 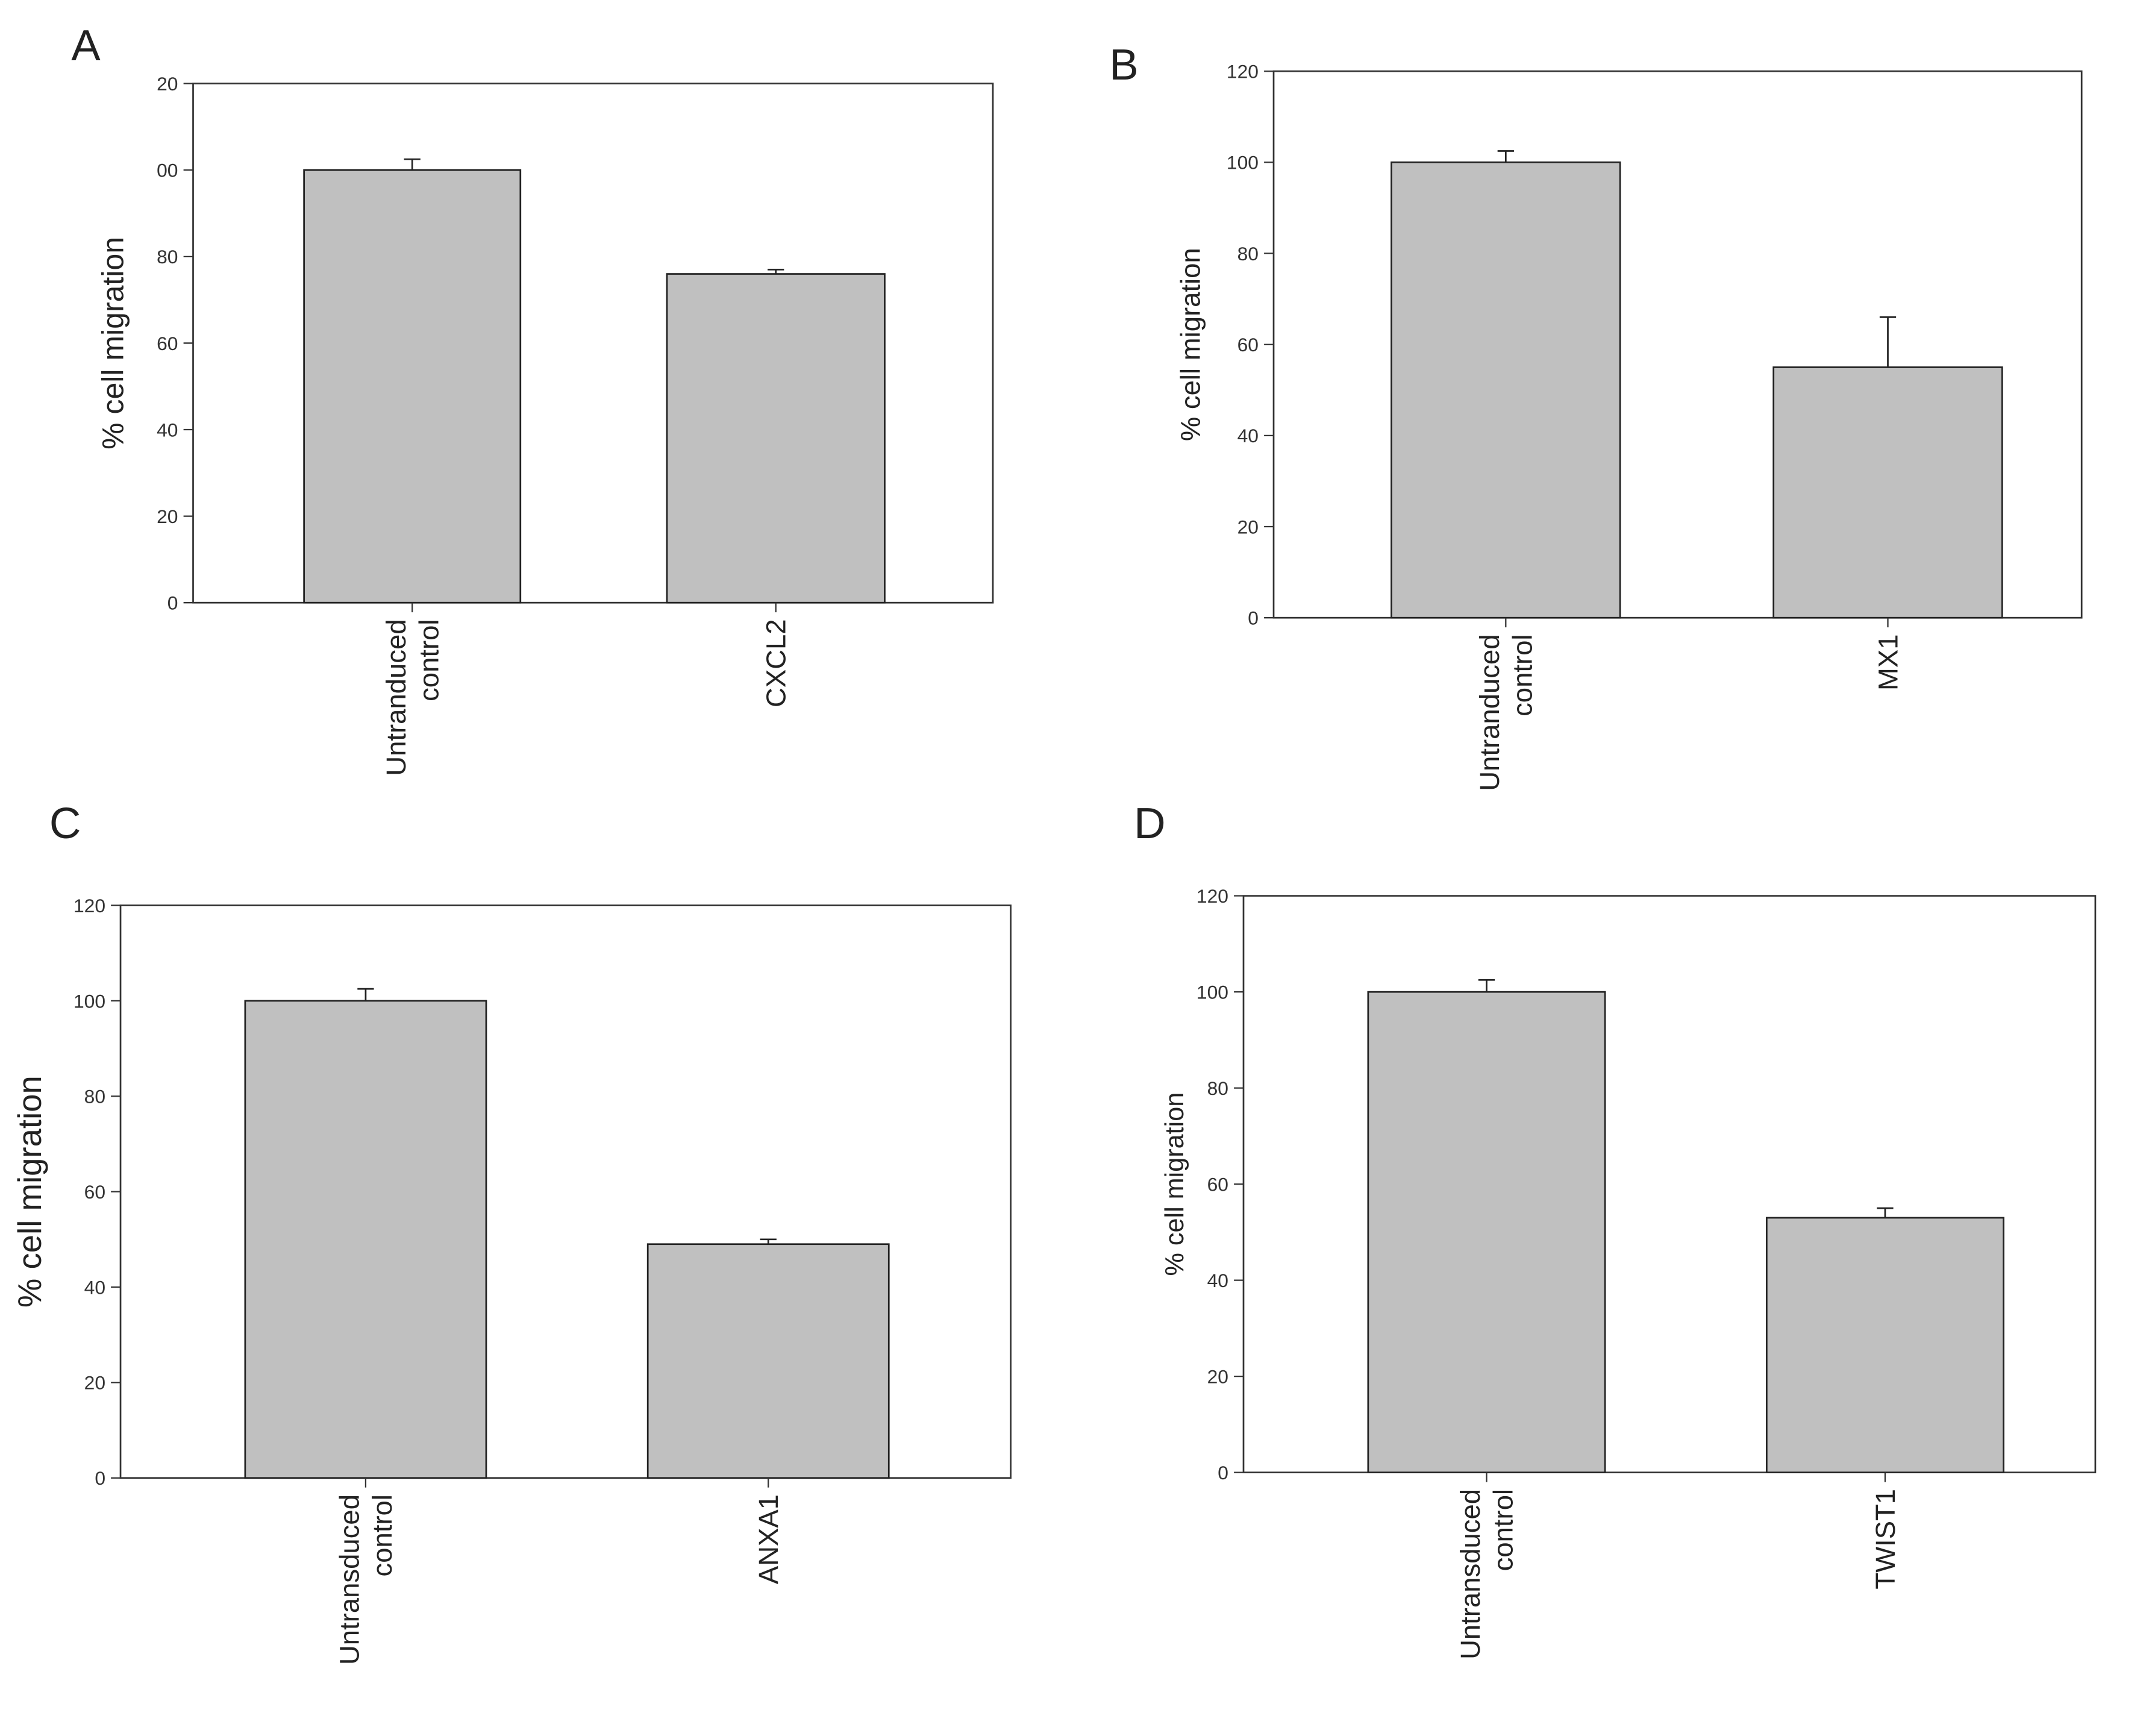 What do you see at coordinates (1150, 823) in the screenshot?
I see `panel-letter: D` at bounding box center [1150, 823].